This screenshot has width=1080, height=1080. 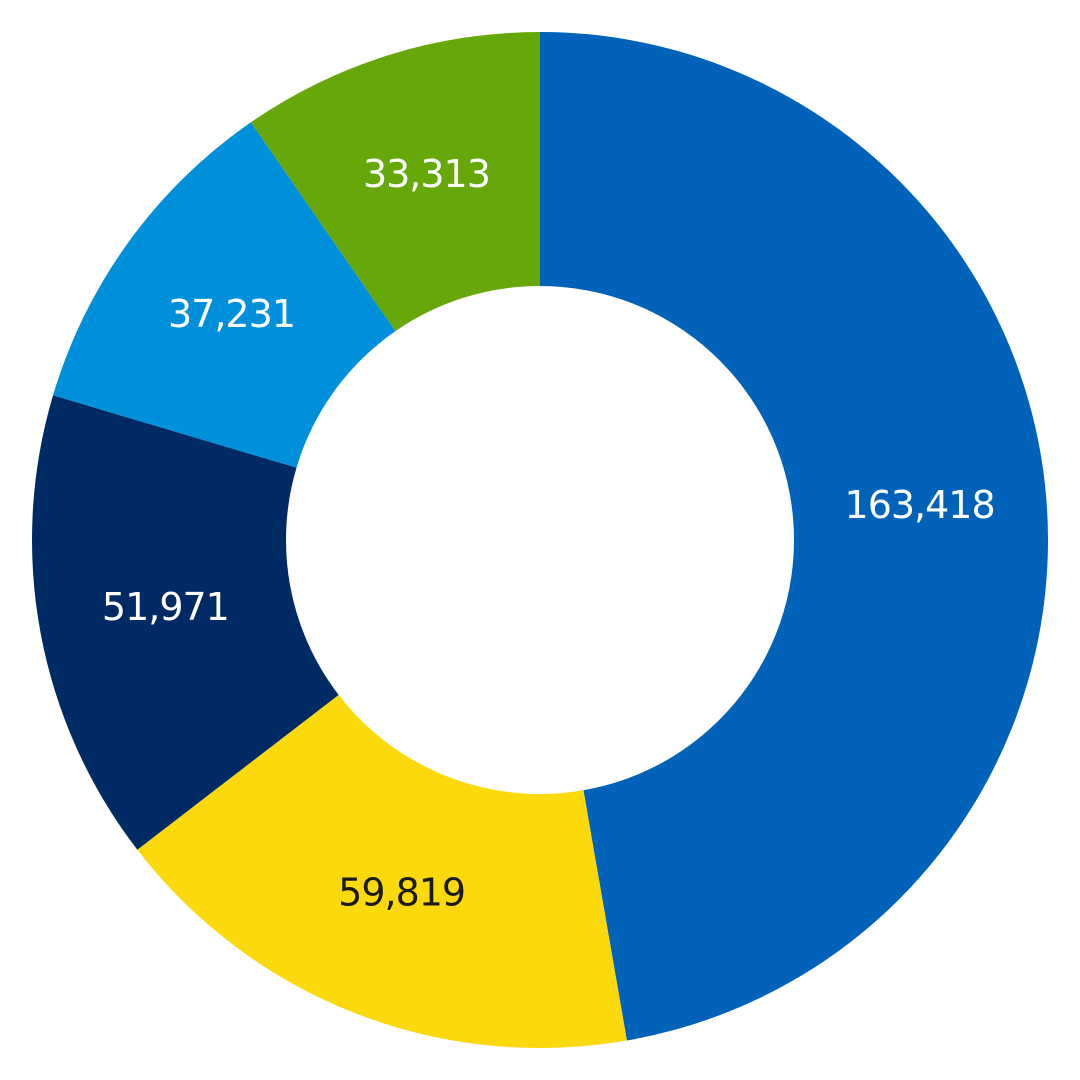 What do you see at coordinates (426, 174) in the screenshot?
I see `slice-value-label-5: 33,313` at bounding box center [426, 174].